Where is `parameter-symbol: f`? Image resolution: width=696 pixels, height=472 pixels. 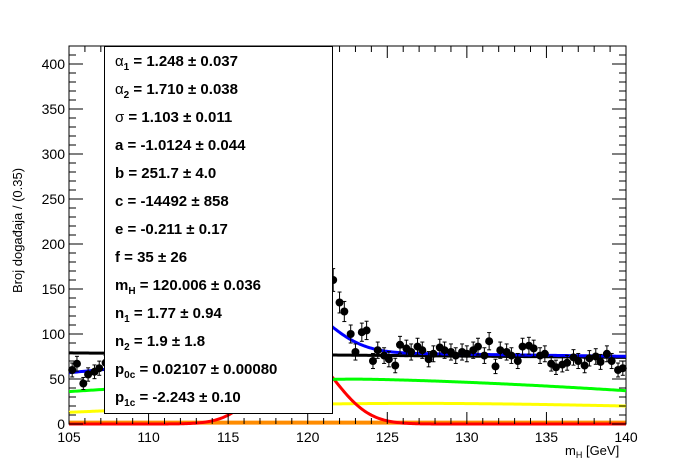
parameter-symbol: f is located at coordinates (117, 257).